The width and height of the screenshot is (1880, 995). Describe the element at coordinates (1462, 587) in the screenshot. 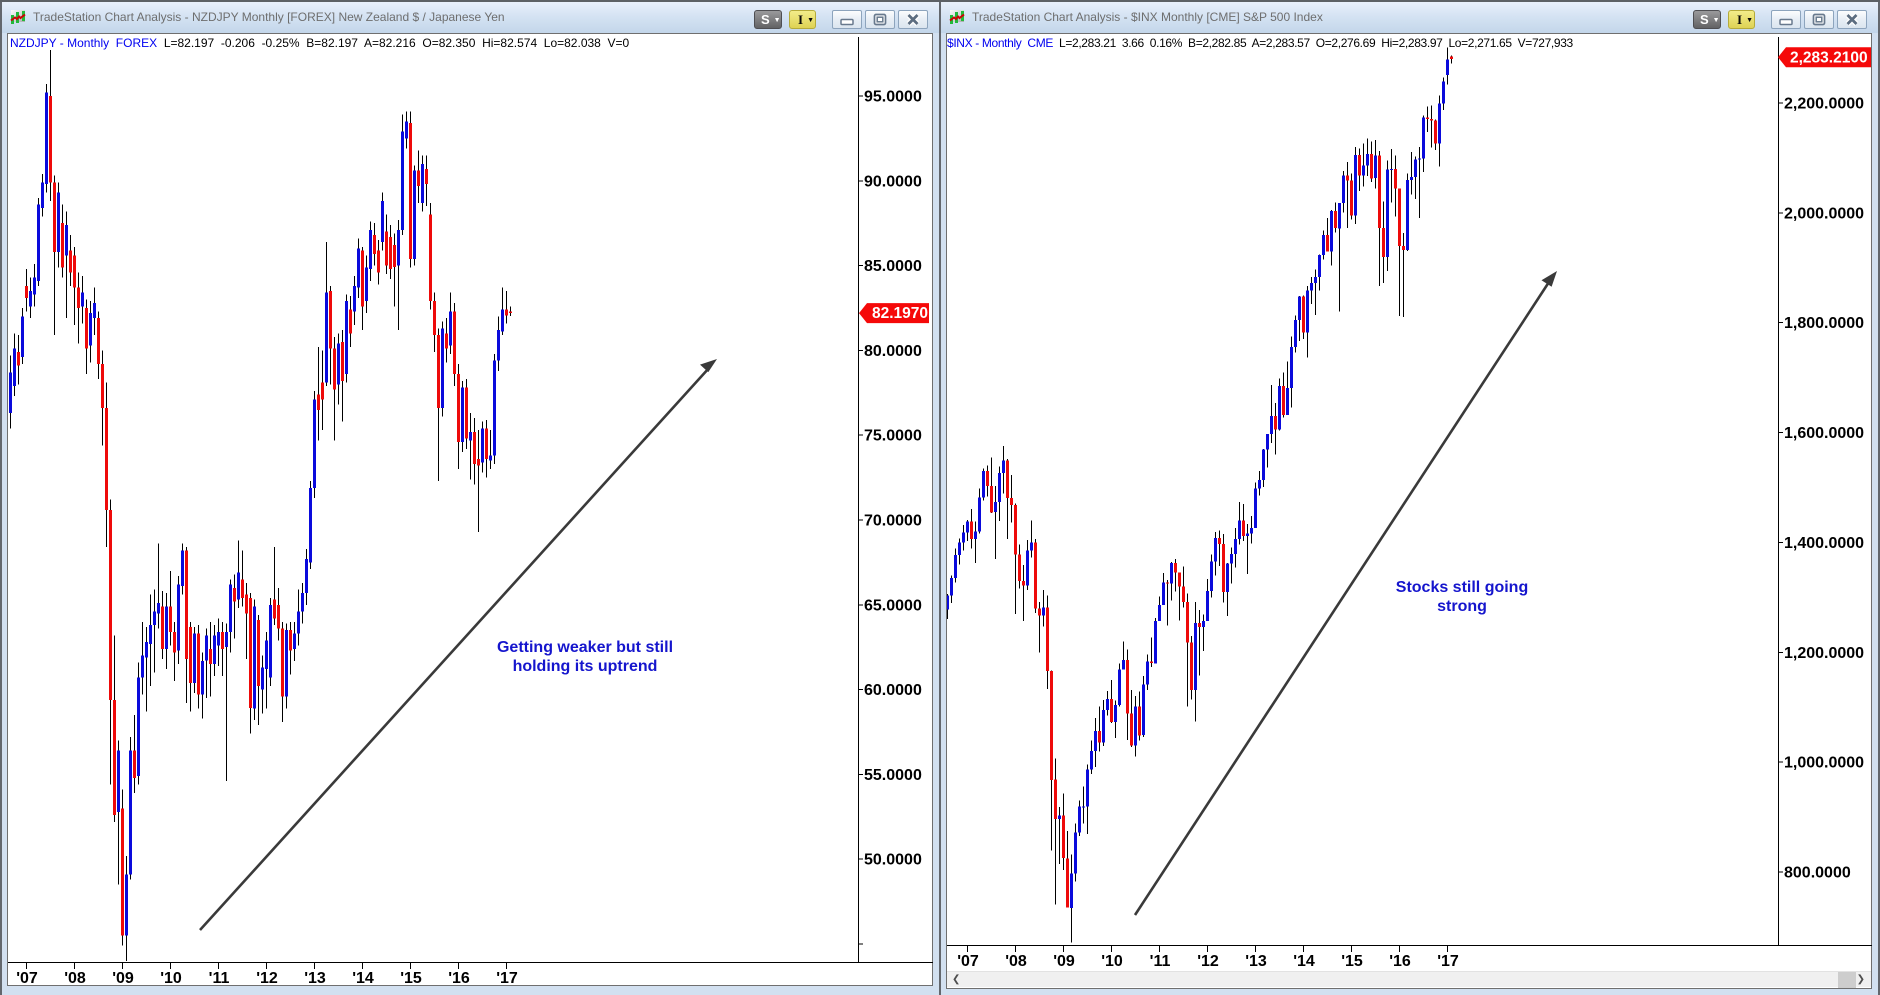

I see `svg-text: Stocks still going` at that location.